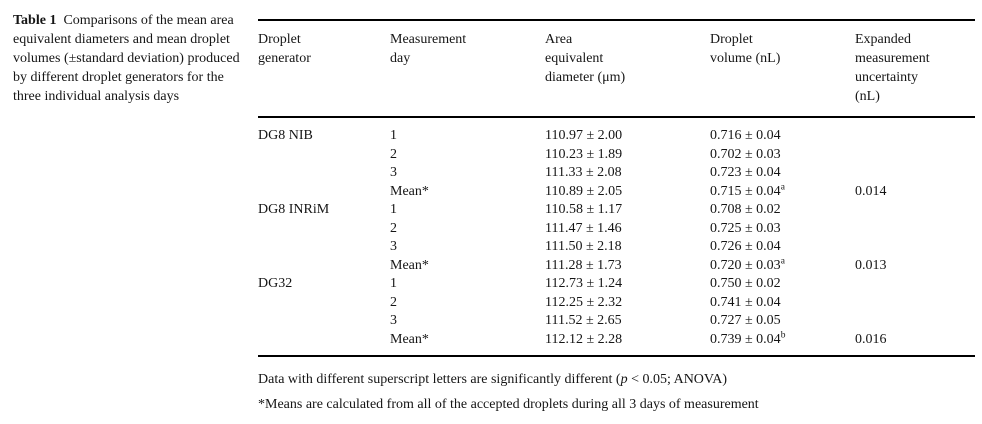 This screenshot has height=424, width=982. I want to click on cell-area-equivalent-diameter: 110.58 ± 1.17, so click(584, 209).